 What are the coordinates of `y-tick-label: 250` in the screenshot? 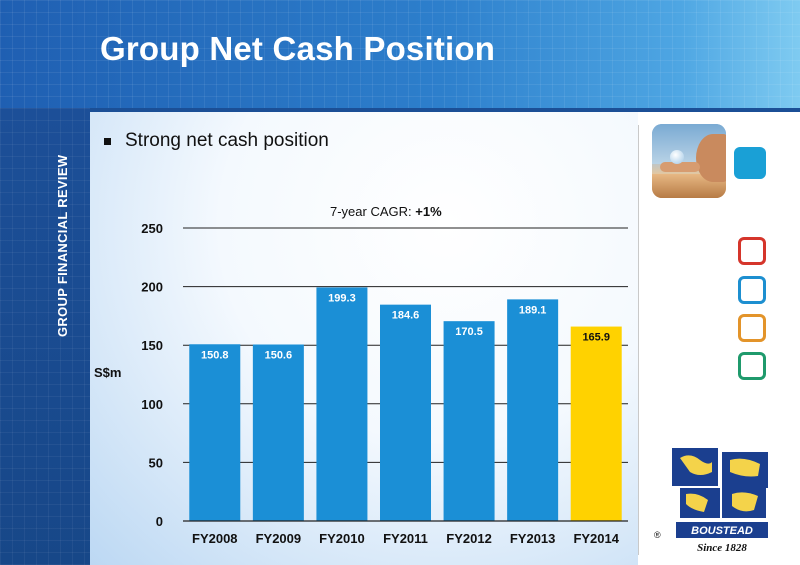 It's located at (152, 228).